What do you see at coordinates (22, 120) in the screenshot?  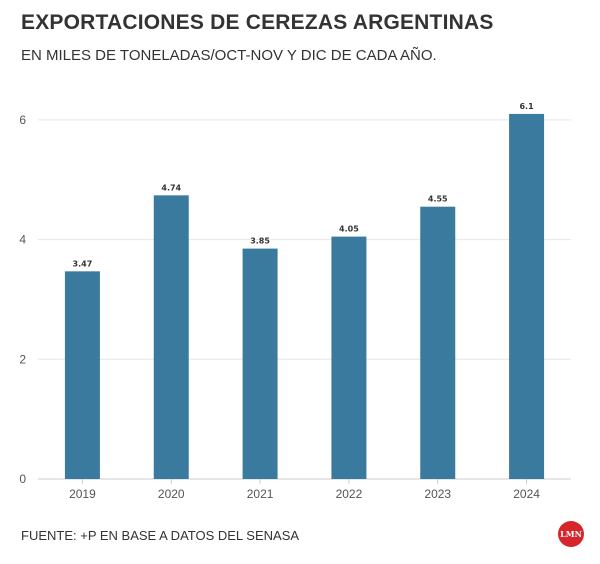 I see `y-tick-label: 6` at bounding box center [22, 120].